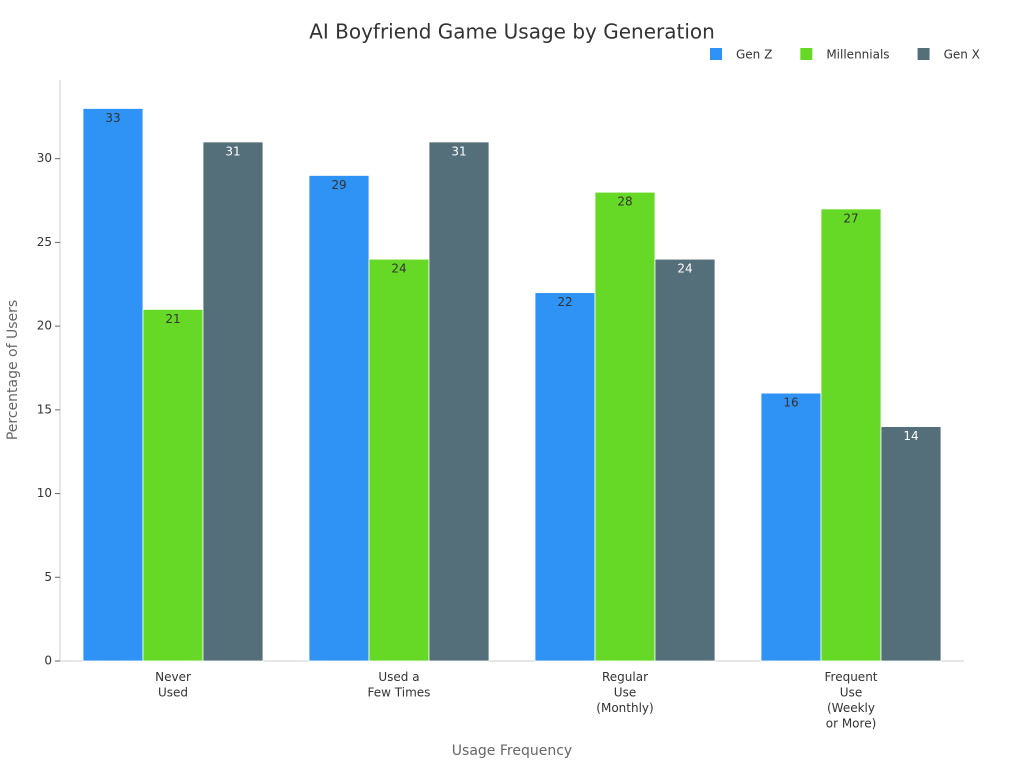 The width and height of the screenshot is (1024, 768). Describe the element at coordinates (850, 218) in the screenshot. I see `value-label: 27` at that location.